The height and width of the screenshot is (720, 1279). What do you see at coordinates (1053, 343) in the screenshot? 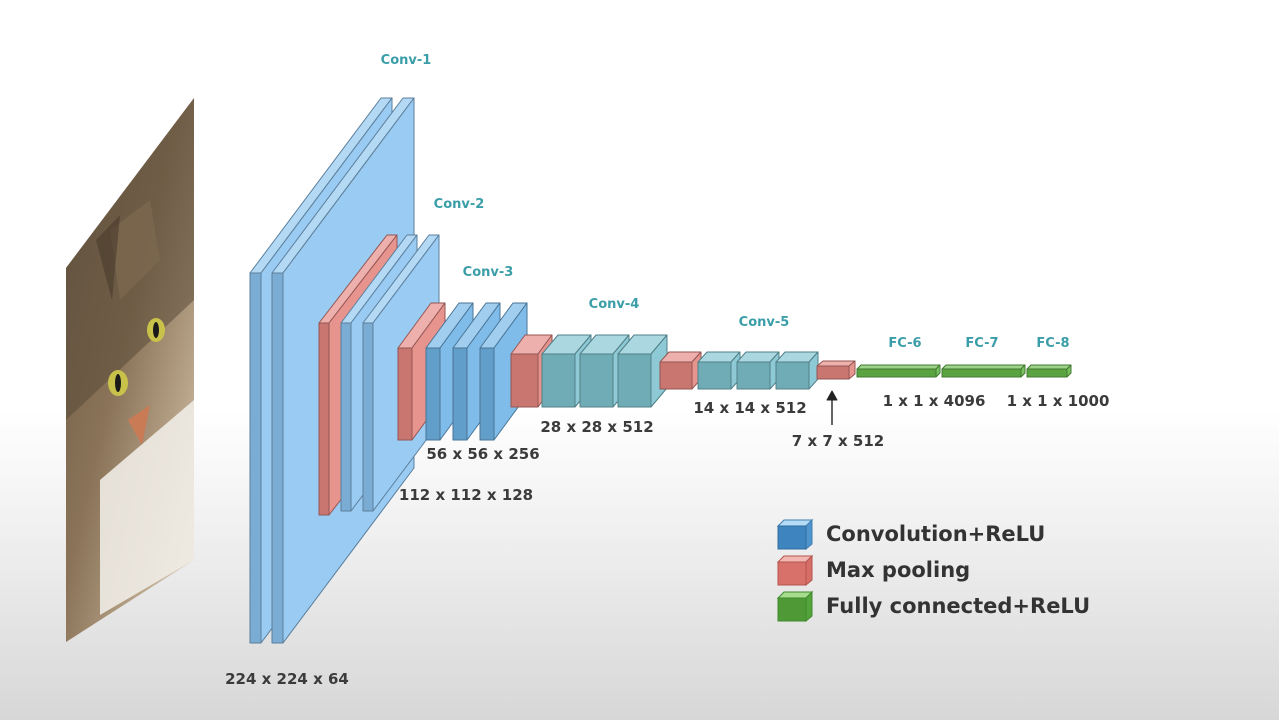
I see `stage-label-fc8: FC-8` at bounding box center [1053, 343].